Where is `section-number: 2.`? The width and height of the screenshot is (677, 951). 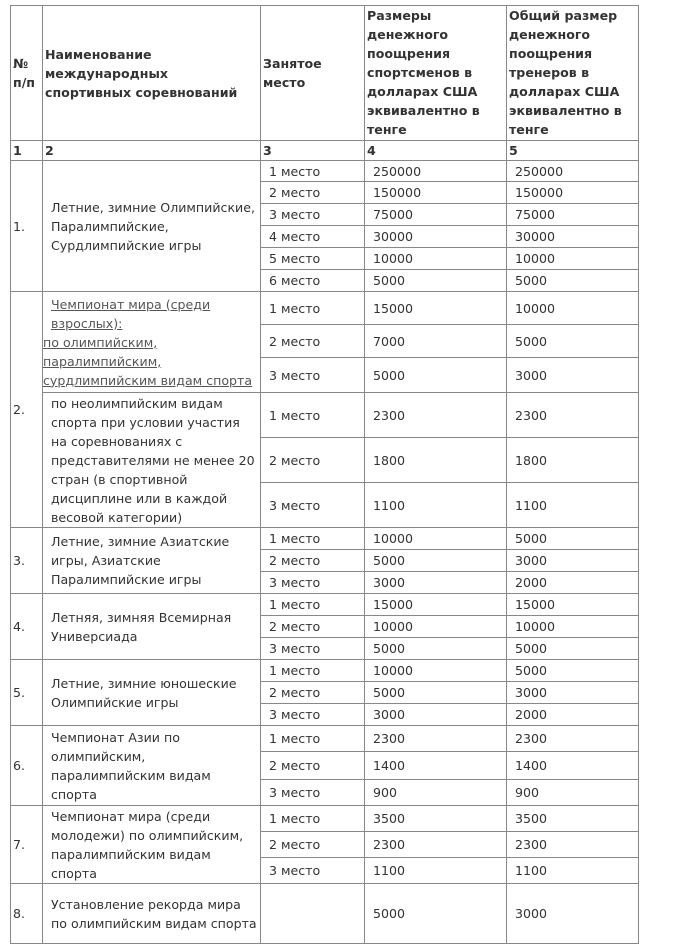 section-number: 2. is located at coordinates (26, 409).